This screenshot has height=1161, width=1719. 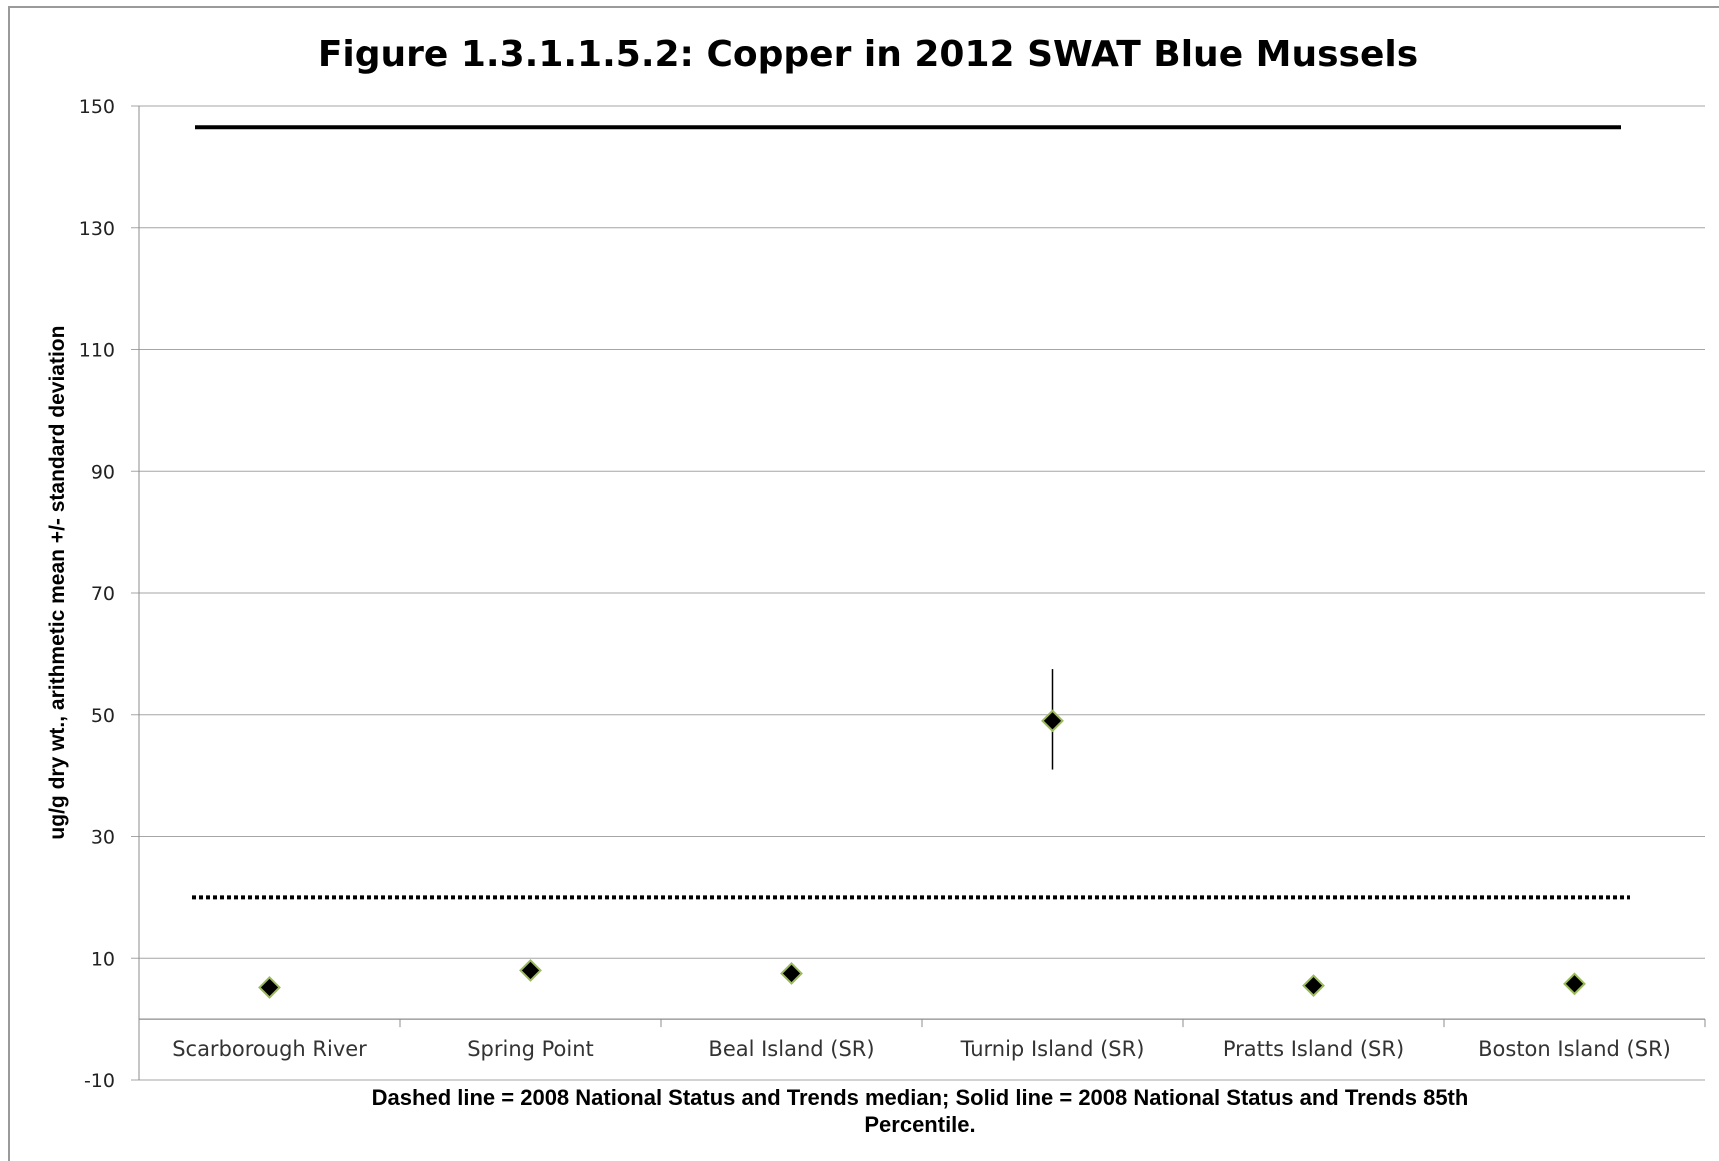 What do you see at coordinates (103, 716) in the screenshot?
I see `y-tick-label: 50` at bounding box center [103, 716].